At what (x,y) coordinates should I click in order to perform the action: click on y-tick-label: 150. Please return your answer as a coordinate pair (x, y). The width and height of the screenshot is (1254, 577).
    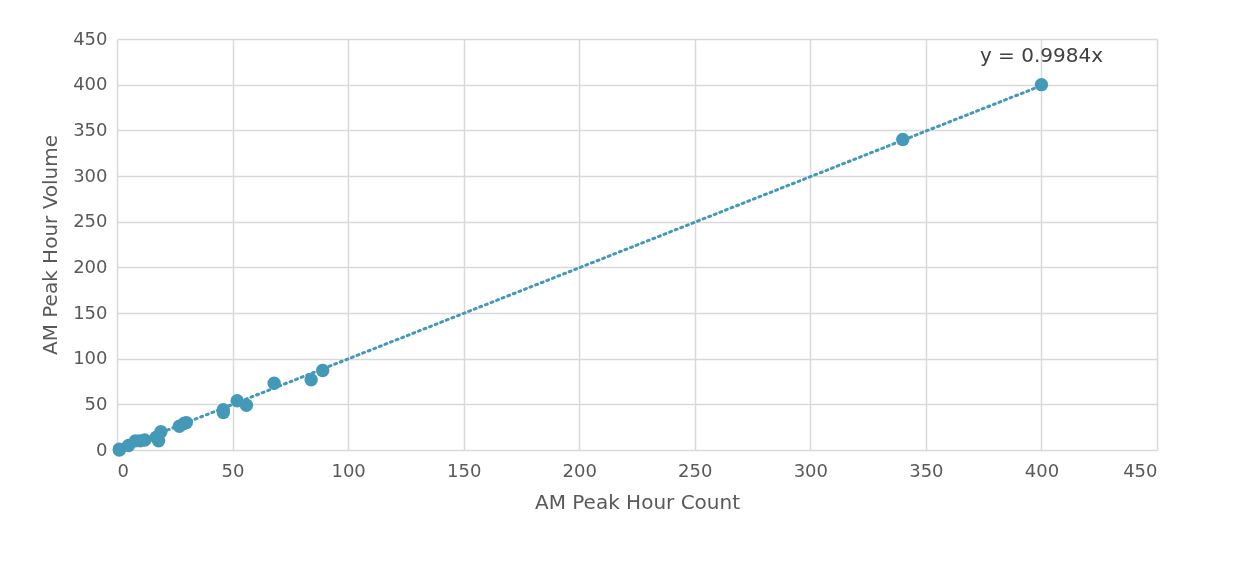
    Looking at the image, I should click on (90, 312).